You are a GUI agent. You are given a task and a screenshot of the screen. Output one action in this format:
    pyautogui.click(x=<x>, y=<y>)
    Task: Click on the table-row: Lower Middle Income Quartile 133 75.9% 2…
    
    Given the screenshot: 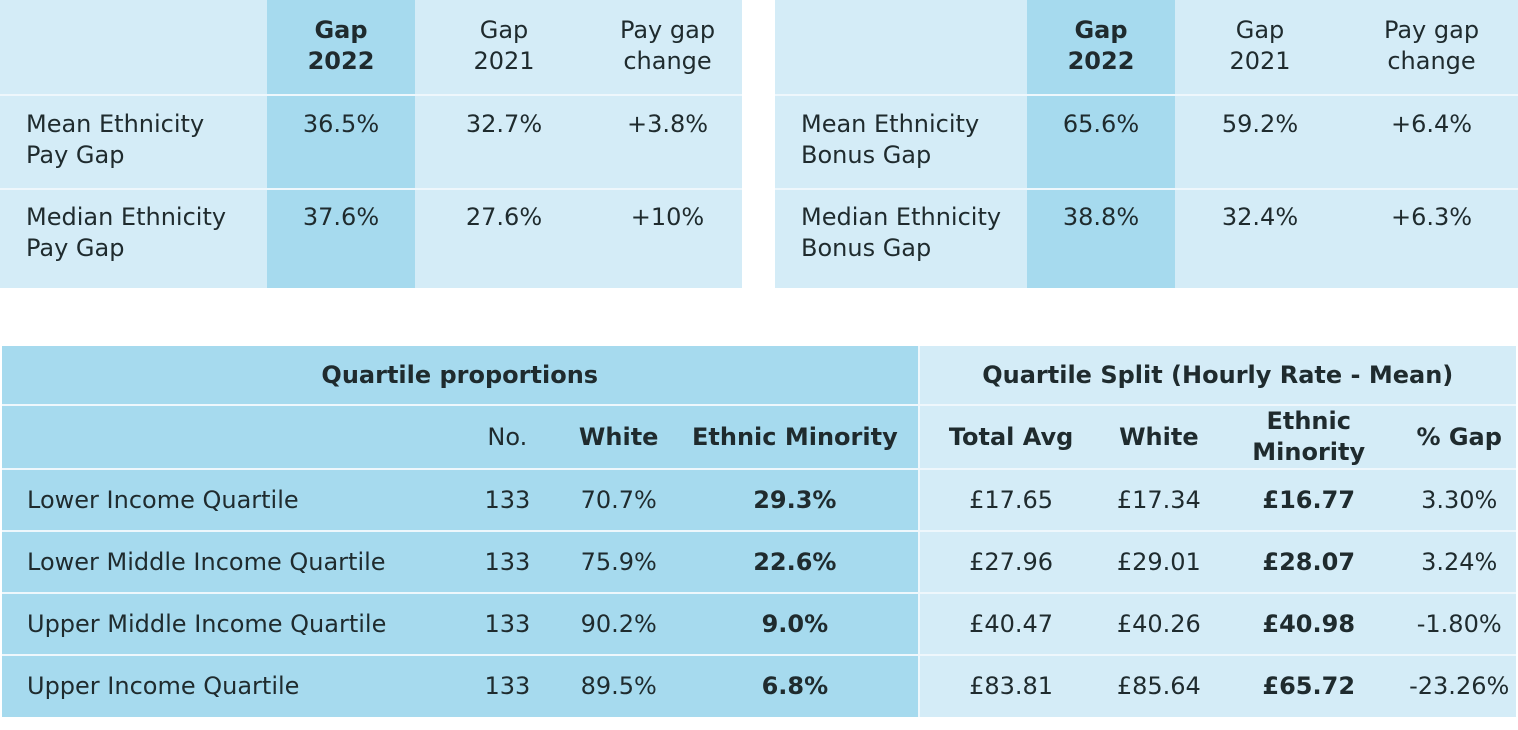 What is the action you would take?
    pyautogui.click(x=759, y=561)
    